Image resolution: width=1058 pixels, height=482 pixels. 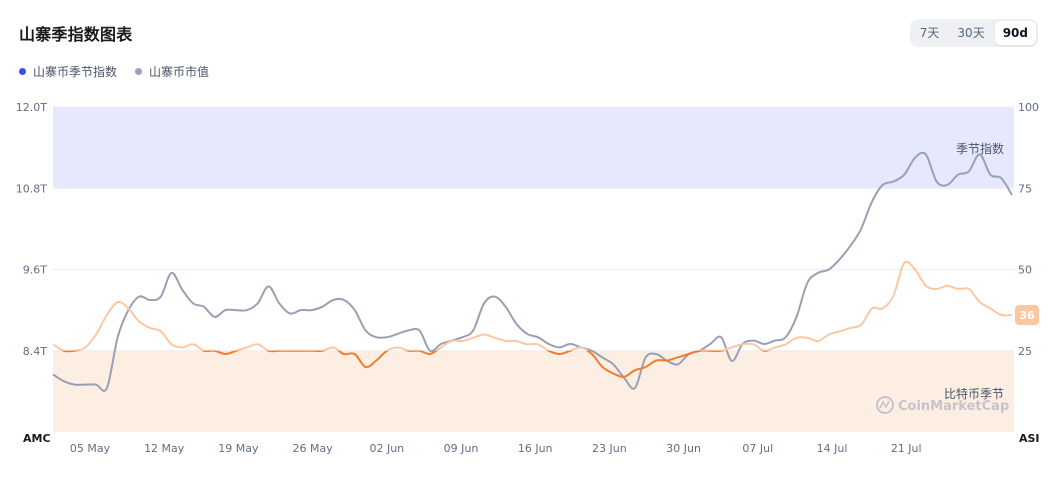 I want to click on right-tick-label: 50, so click(x=1025, y=270).